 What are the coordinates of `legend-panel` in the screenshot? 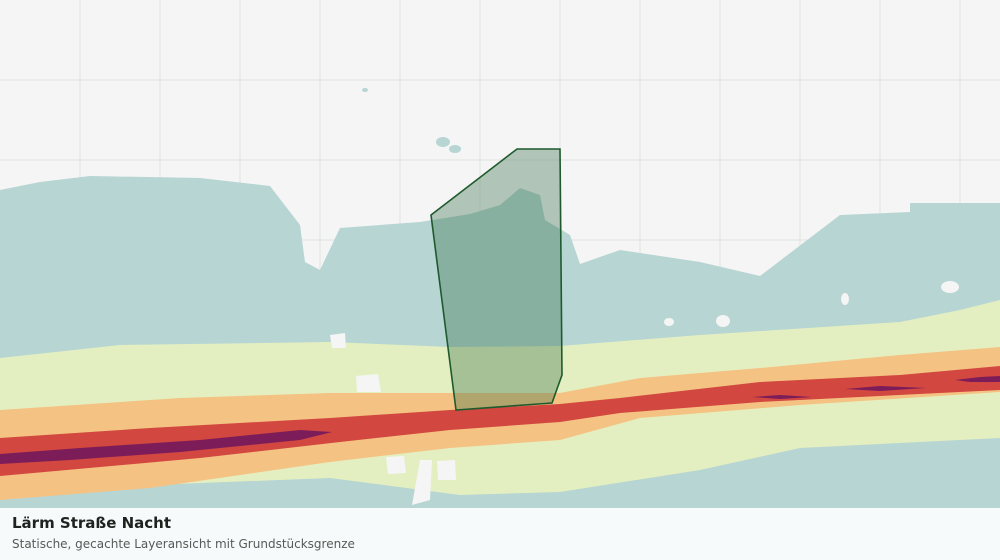 It's located at (500, 534).